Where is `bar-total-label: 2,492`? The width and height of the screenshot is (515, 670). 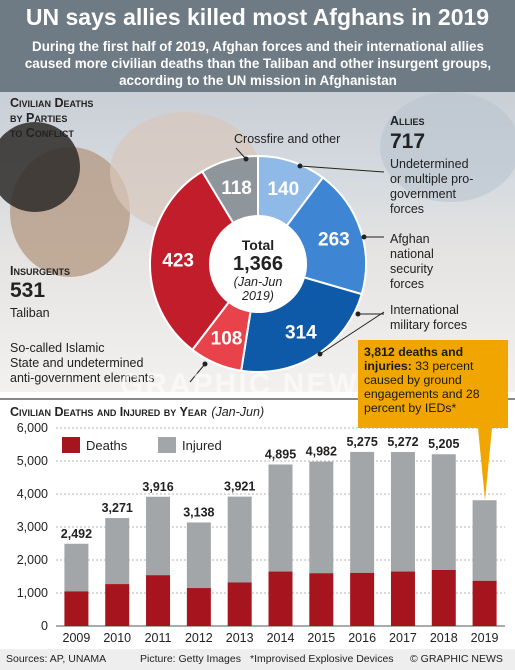 bar-total-label: 2,492 is located at coordinates (76, 534).